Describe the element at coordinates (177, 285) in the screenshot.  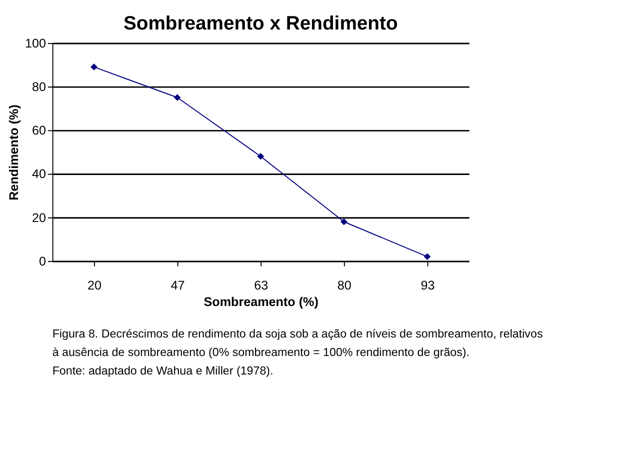
I see `x-tick-label: 47` at that location.